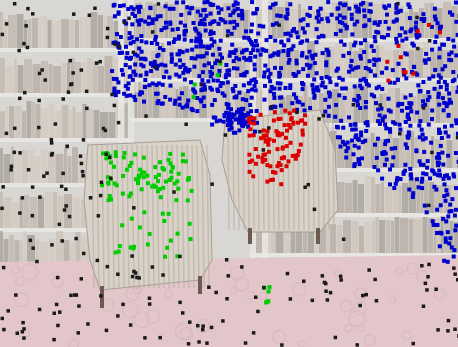  Describe the element at coordinates (369, 340) in the screenshot. I see `carpet-pattern` at that location.